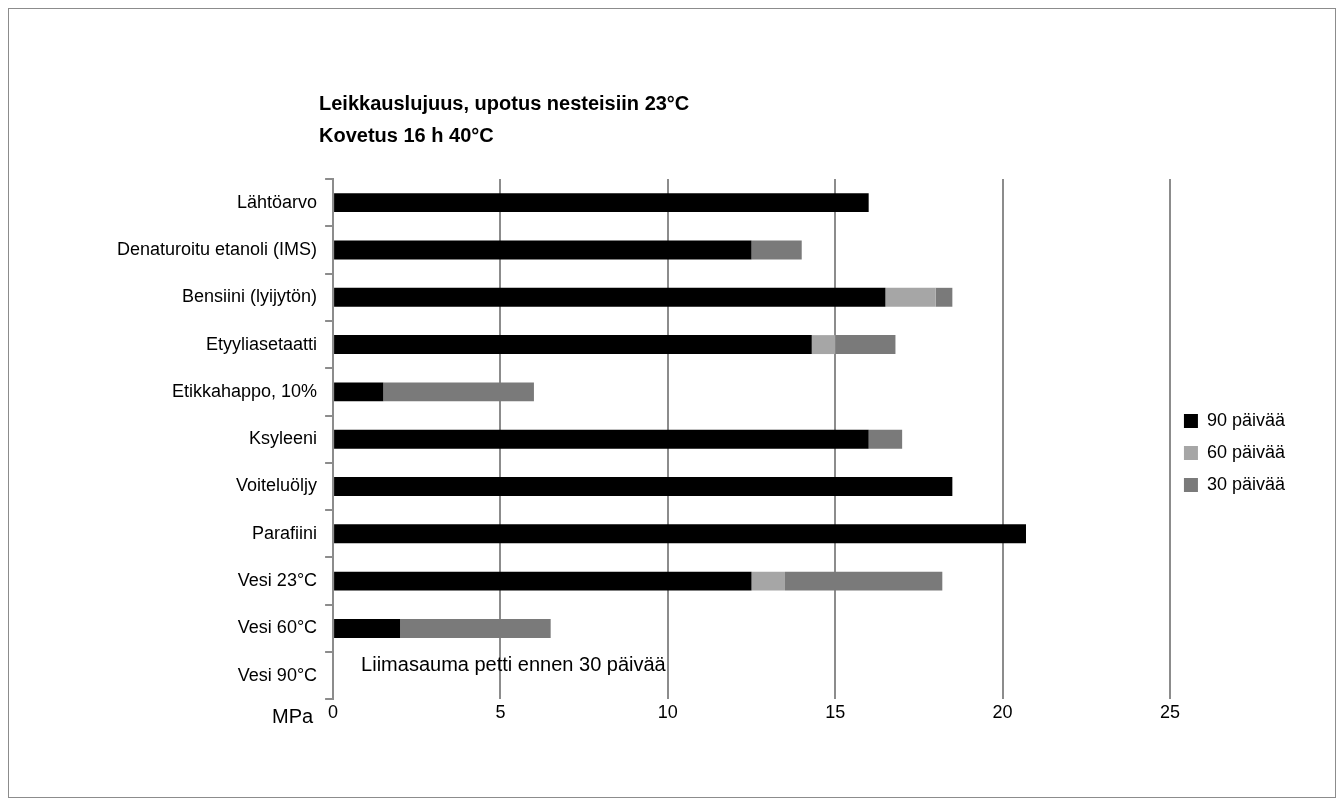 This screenshot has width=1344, height=806. I want to click on y-tick-label: Parafiini, so click(285, 532).